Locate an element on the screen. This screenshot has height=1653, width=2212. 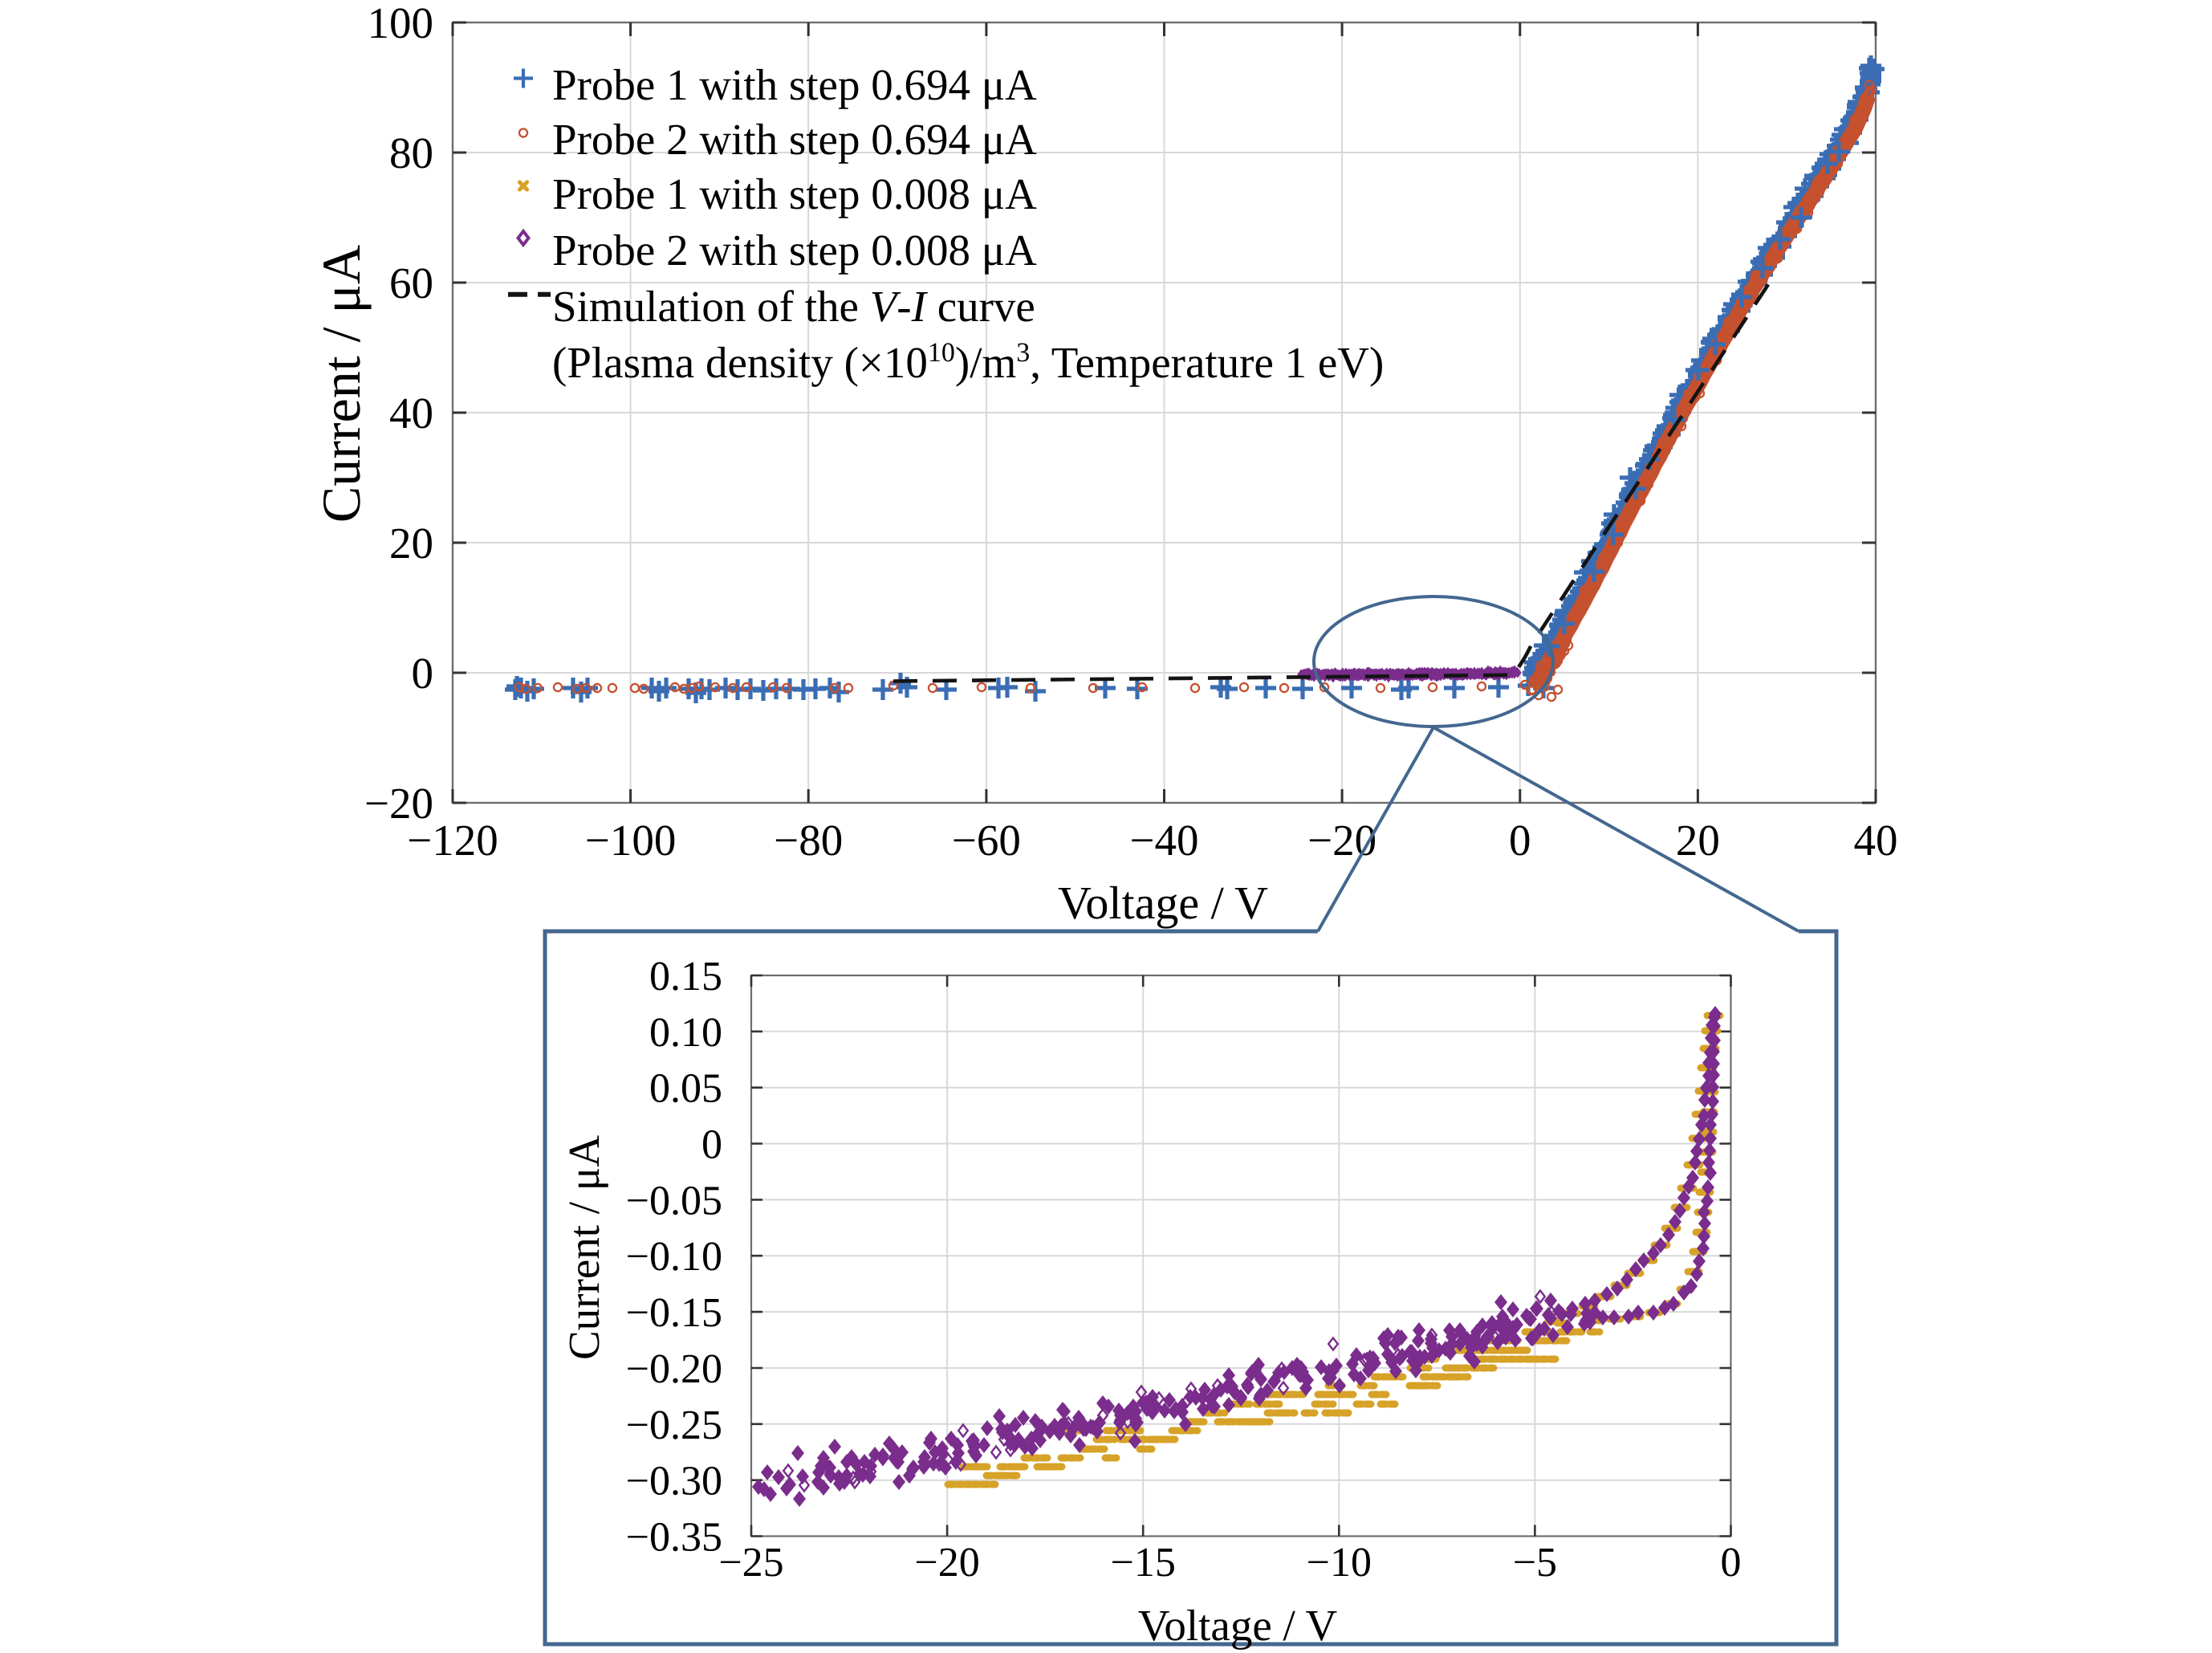
svg-text: −40 is located at coordinates (1164, 840).